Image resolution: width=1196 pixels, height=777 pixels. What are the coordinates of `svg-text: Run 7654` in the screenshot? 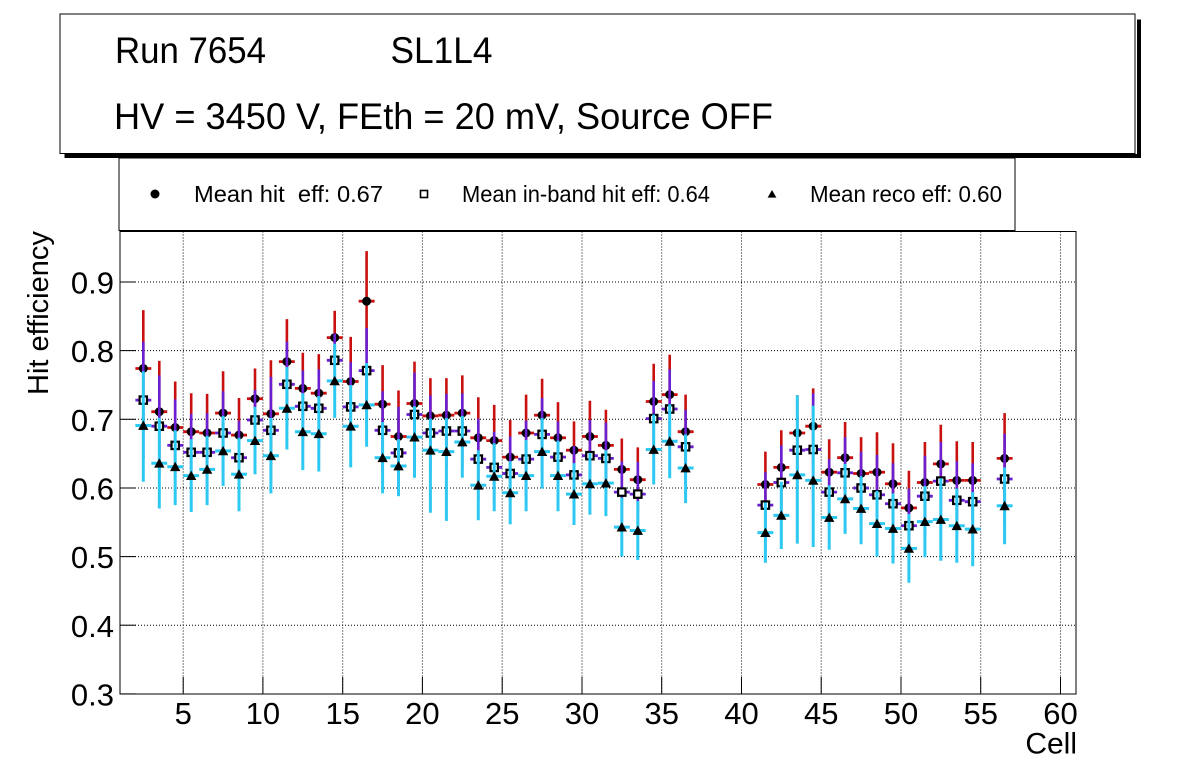 It's located at (190, 50).